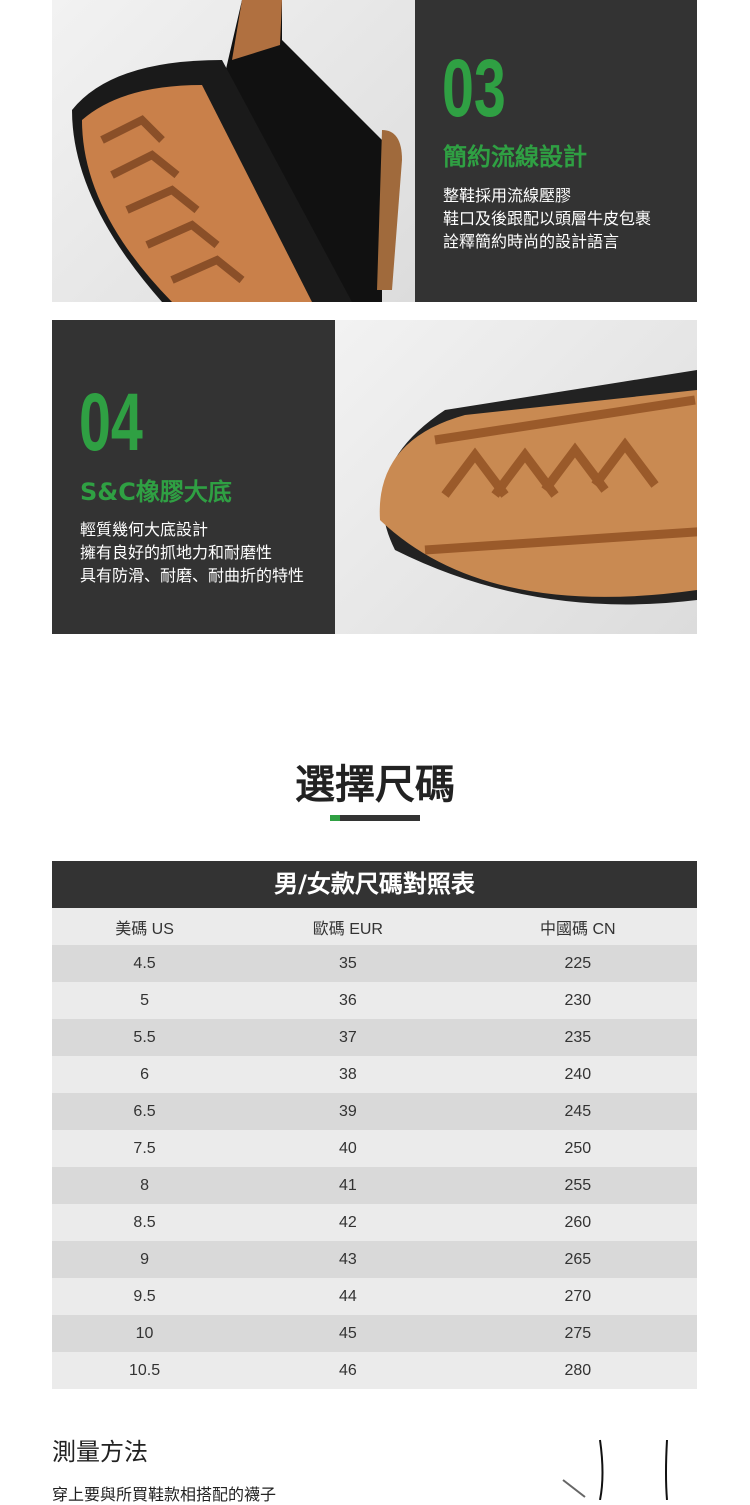 The image size is (750, 1505). I want to click on table-cell: 230, so click(577, 1000).